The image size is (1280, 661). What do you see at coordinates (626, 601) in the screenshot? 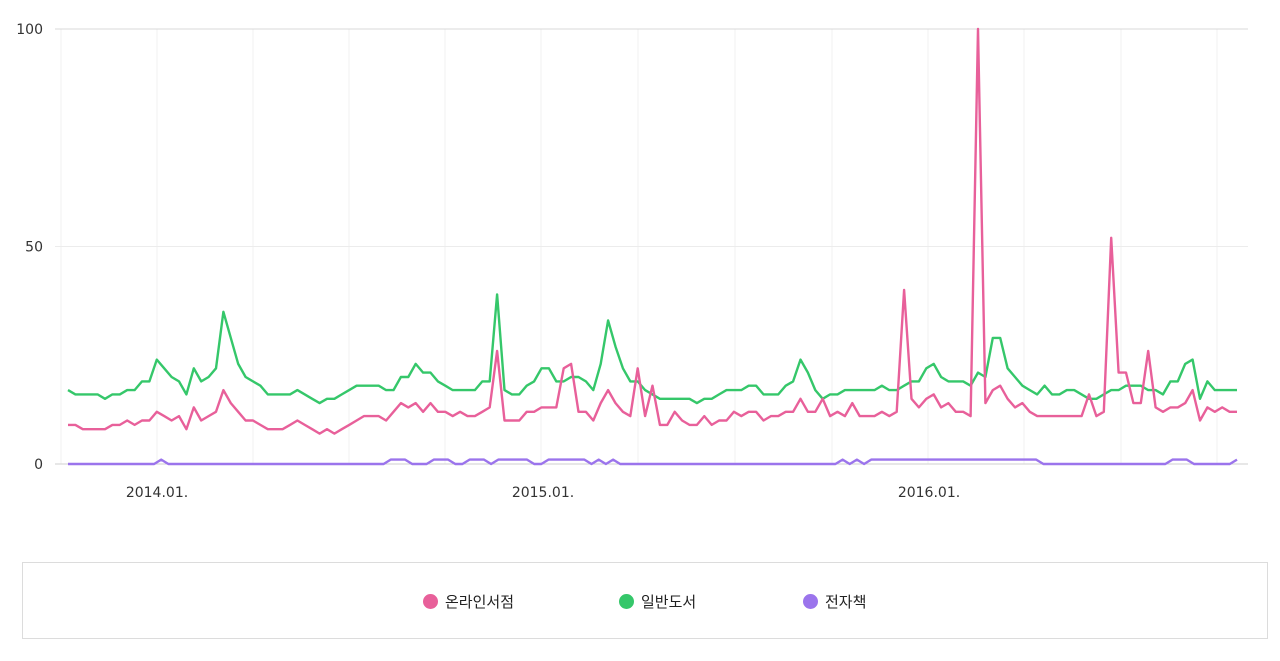
I see `legend-dot-general-books` at bounding box center [626, 601].